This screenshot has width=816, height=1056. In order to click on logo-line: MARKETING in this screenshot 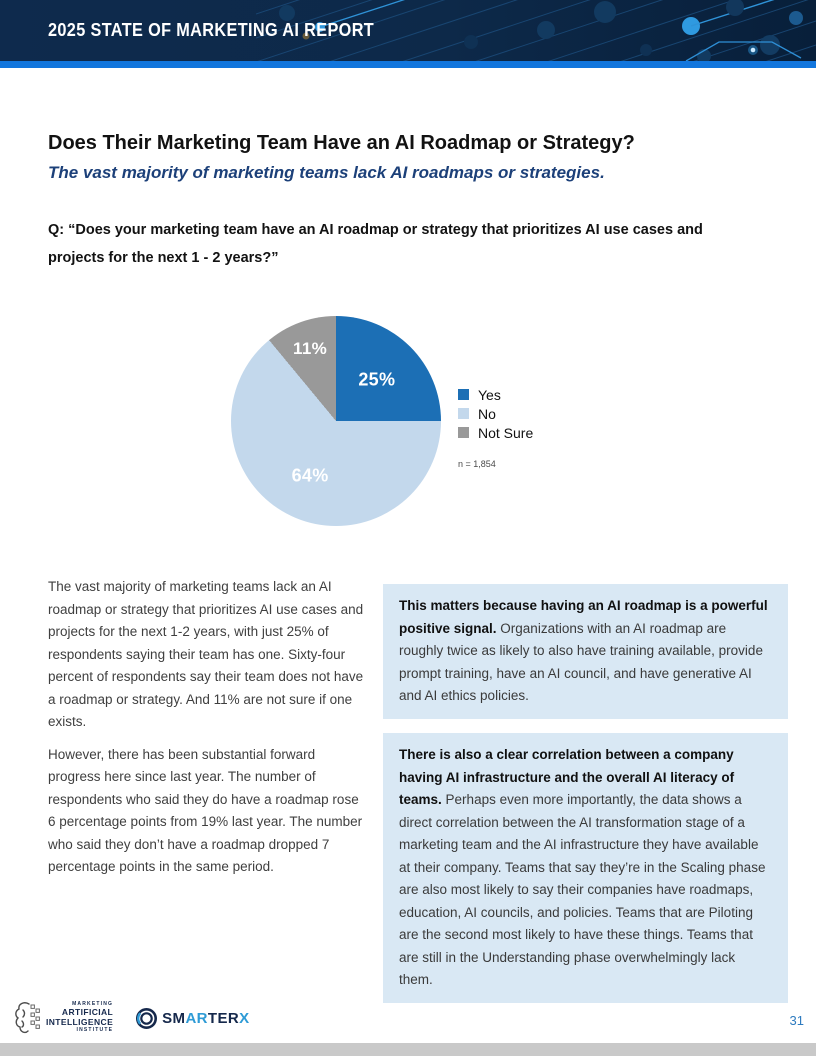, I will do `click(93, 1004)`.